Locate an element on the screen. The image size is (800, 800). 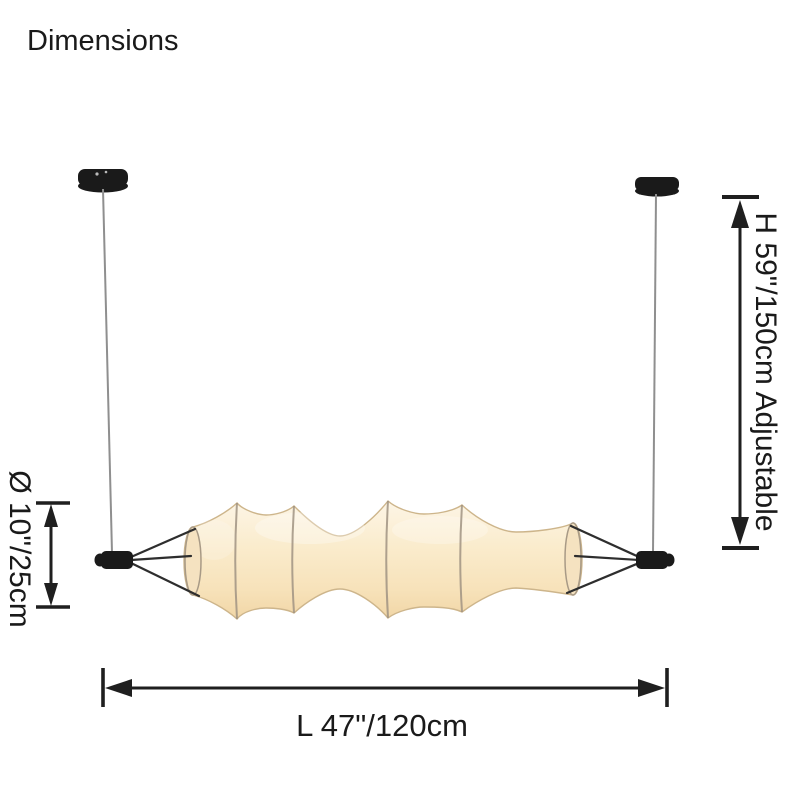
ceiling-canopy-left is located at coordinates (103, 181).